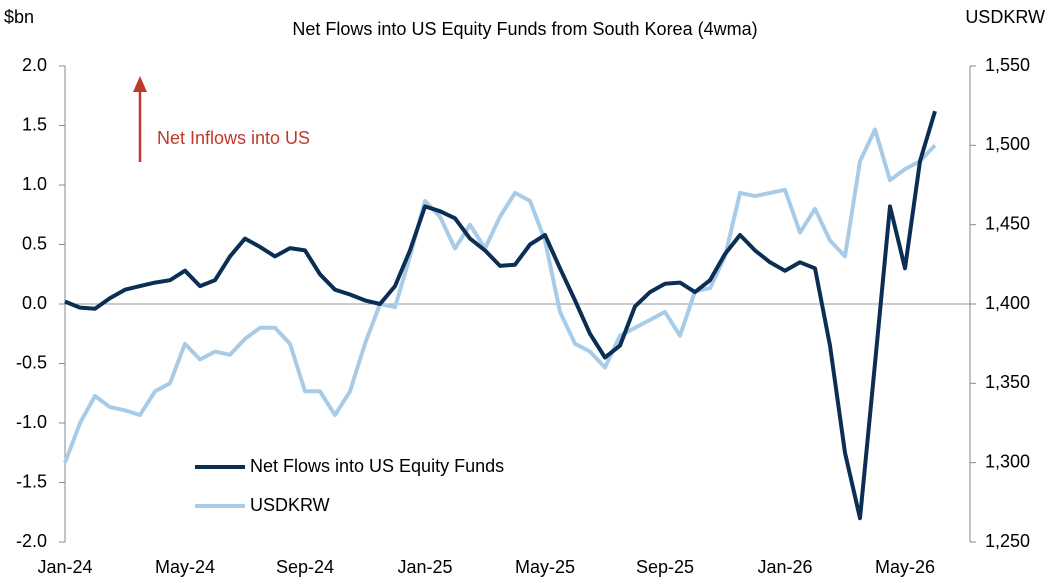 This screenshot has width=1060, height=586. I want to click on x-tick-label: Sep-24, so click(305, 567).